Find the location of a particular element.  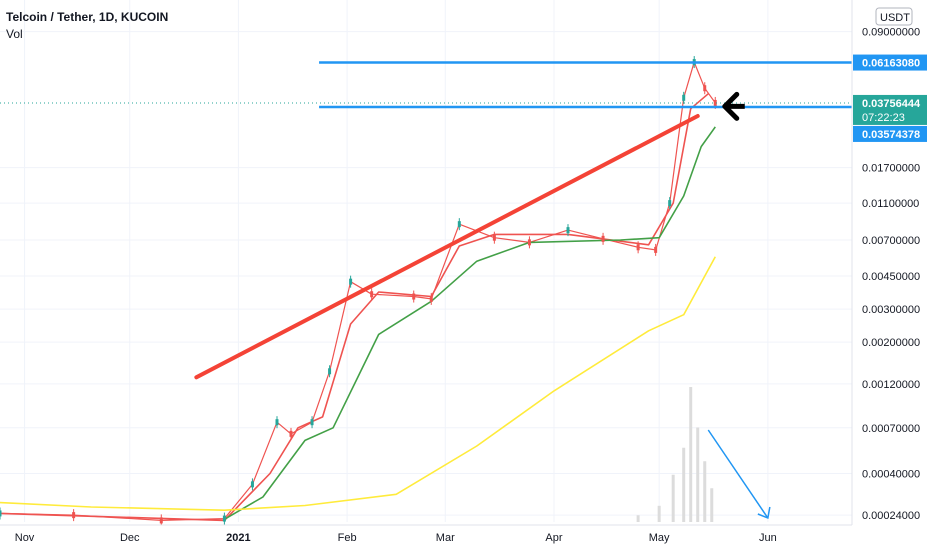

currency-badge-label: USDT is located at coordinates (895, 18).